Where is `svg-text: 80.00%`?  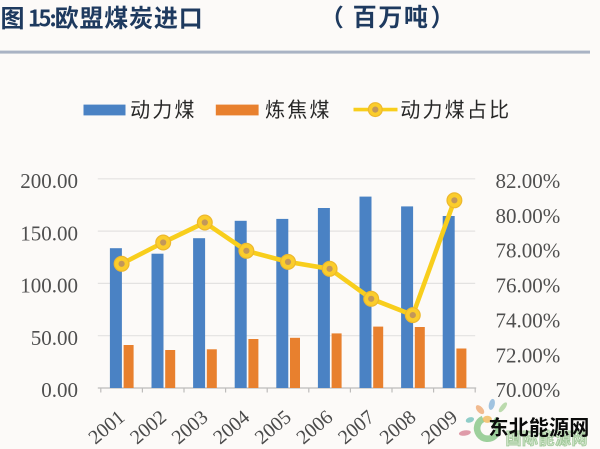
svg-text: 80.00% is located at coordinates (528, 216).